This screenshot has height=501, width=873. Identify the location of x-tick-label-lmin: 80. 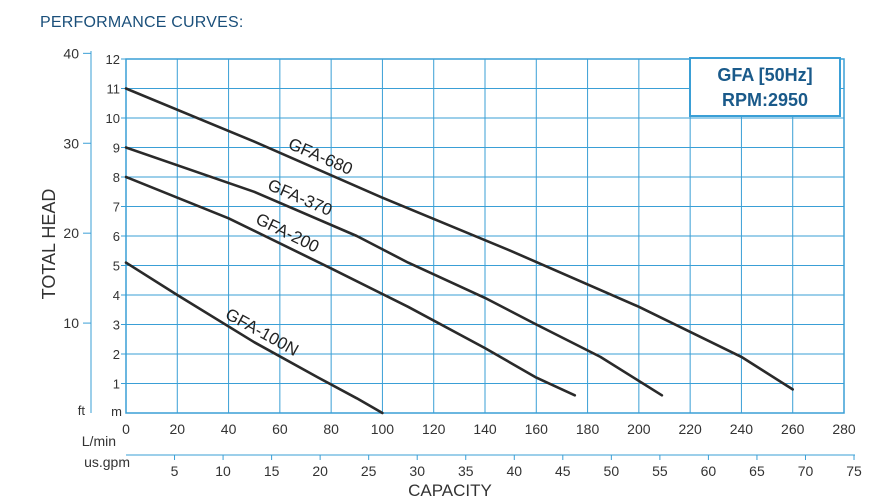
(331, 429).